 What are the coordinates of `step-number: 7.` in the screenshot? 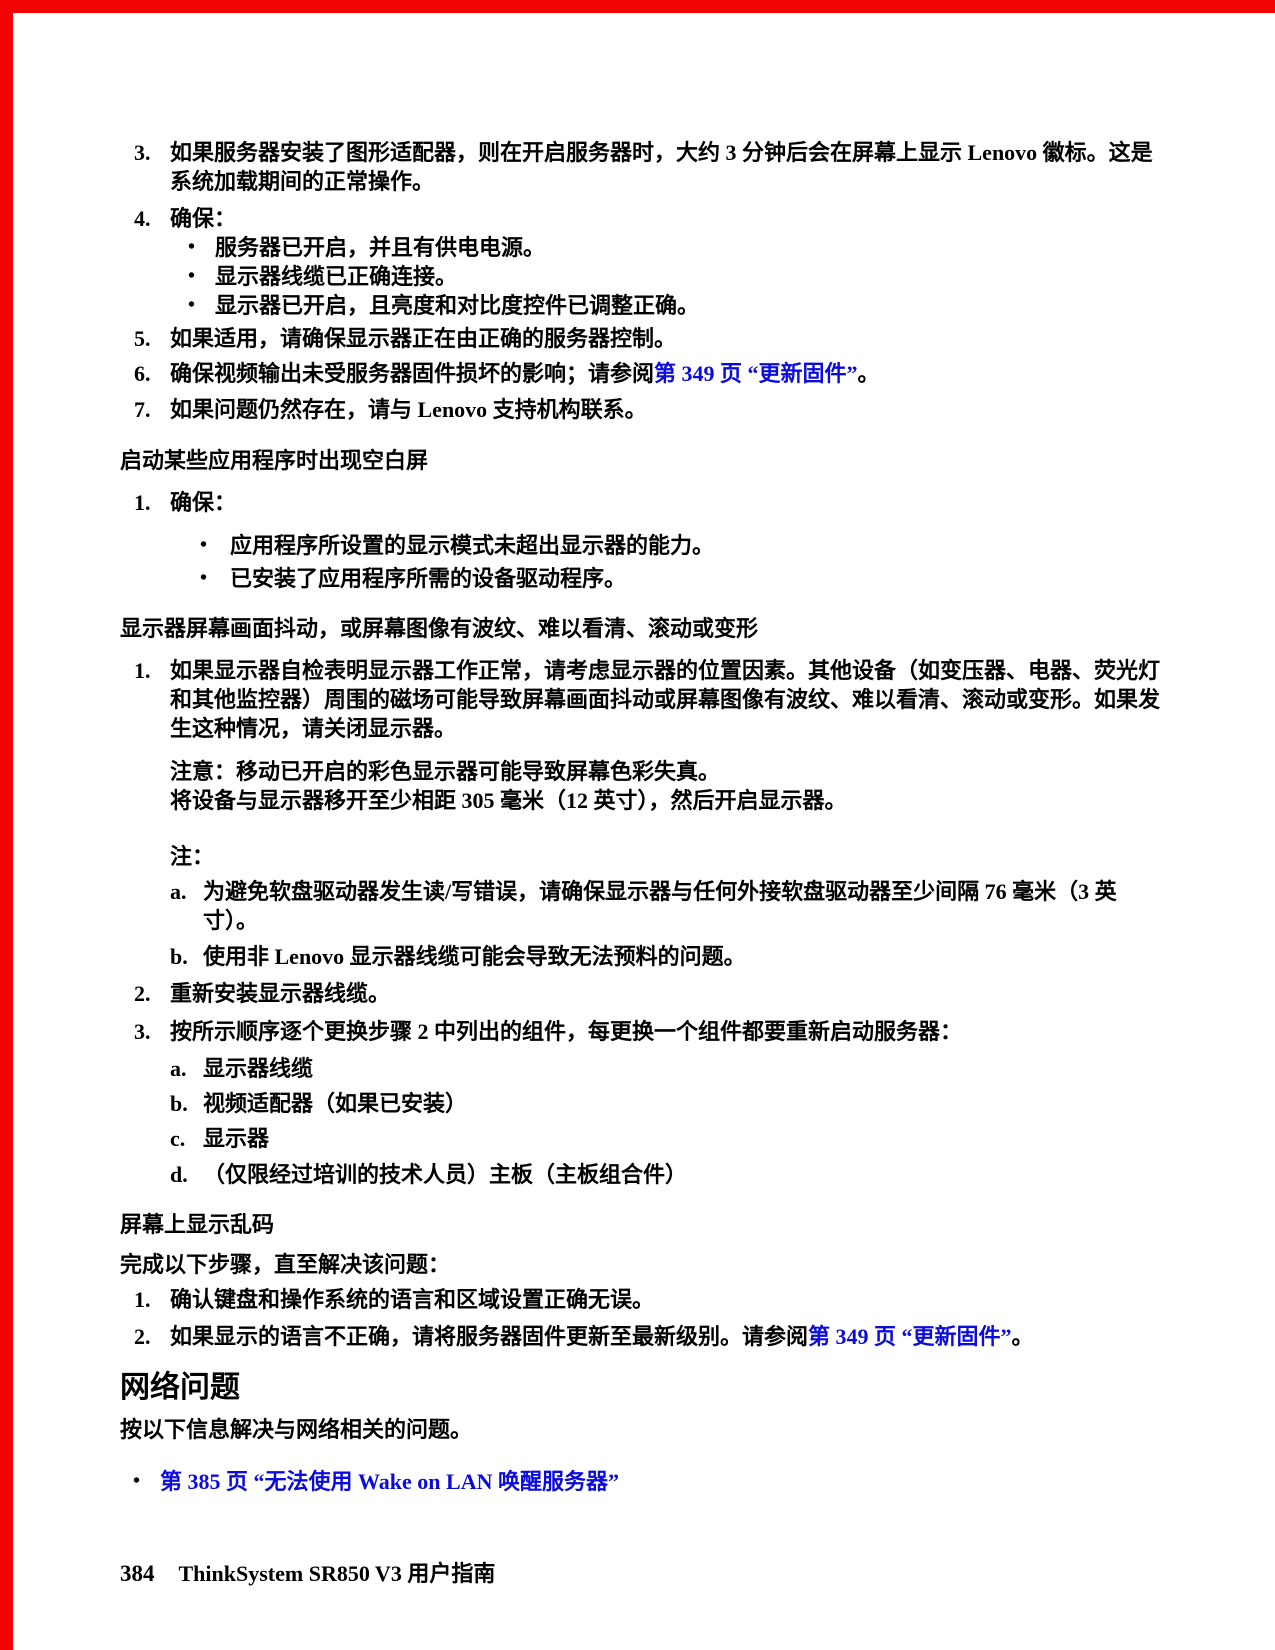 It's located at (142, 409).